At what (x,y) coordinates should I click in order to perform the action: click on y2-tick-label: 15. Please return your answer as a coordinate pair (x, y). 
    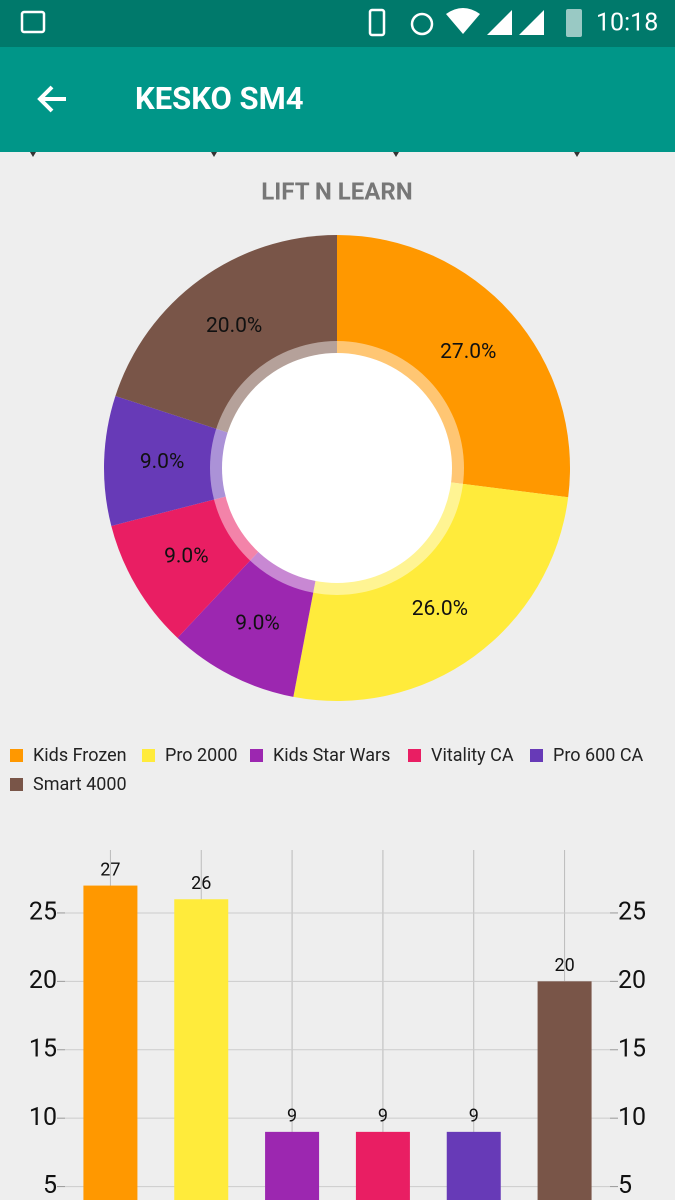
    Looking at the image, I should click on (632, 1048).